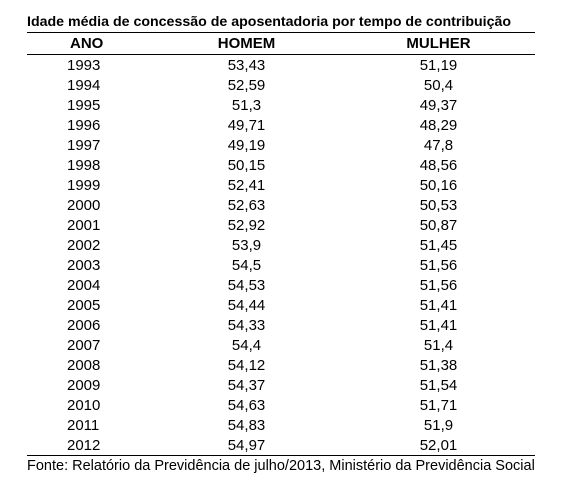  Describe the element at coordinates (246, 205) in the screenshot. I see `cell-homem: 52,63` at that location.